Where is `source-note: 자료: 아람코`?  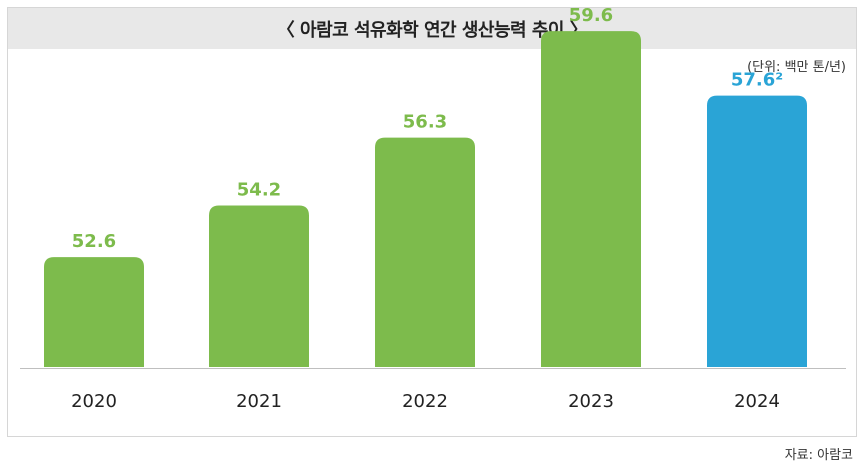
source-note: 자료: 아람코 is located at coordinates (818, 455).